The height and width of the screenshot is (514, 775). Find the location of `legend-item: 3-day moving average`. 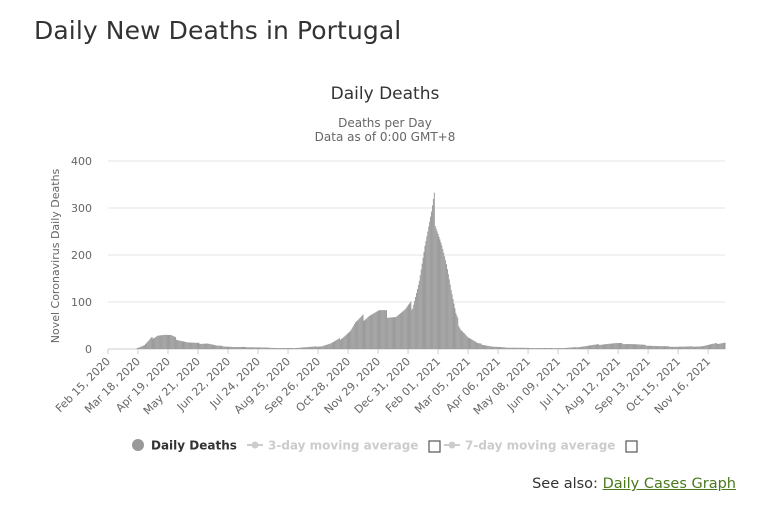

legend-item: 3-day moving average is located at coordinates (332, 446).